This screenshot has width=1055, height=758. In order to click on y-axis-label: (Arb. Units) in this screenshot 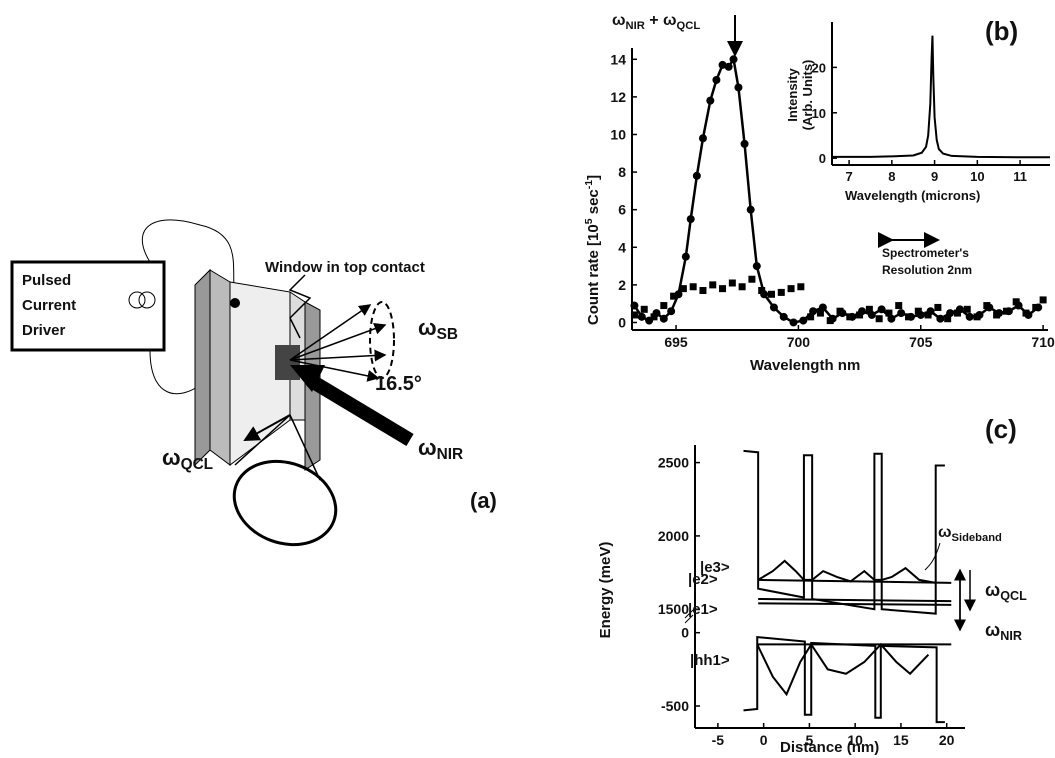, I will do `click(807, 95)`.